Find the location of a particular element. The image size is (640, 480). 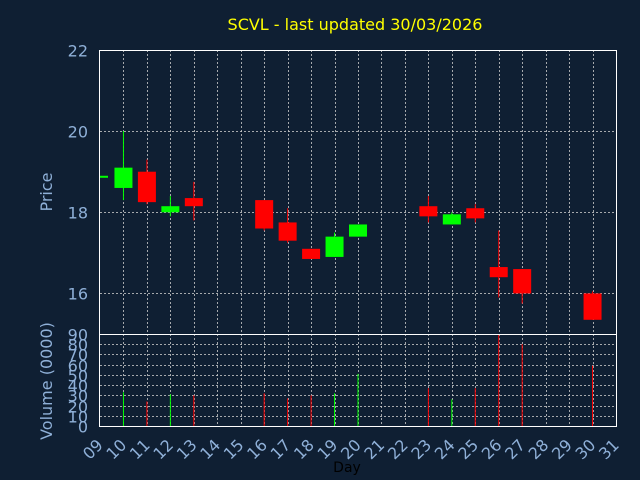

day-tick-label: 31 is located at coordinates (609, 449).